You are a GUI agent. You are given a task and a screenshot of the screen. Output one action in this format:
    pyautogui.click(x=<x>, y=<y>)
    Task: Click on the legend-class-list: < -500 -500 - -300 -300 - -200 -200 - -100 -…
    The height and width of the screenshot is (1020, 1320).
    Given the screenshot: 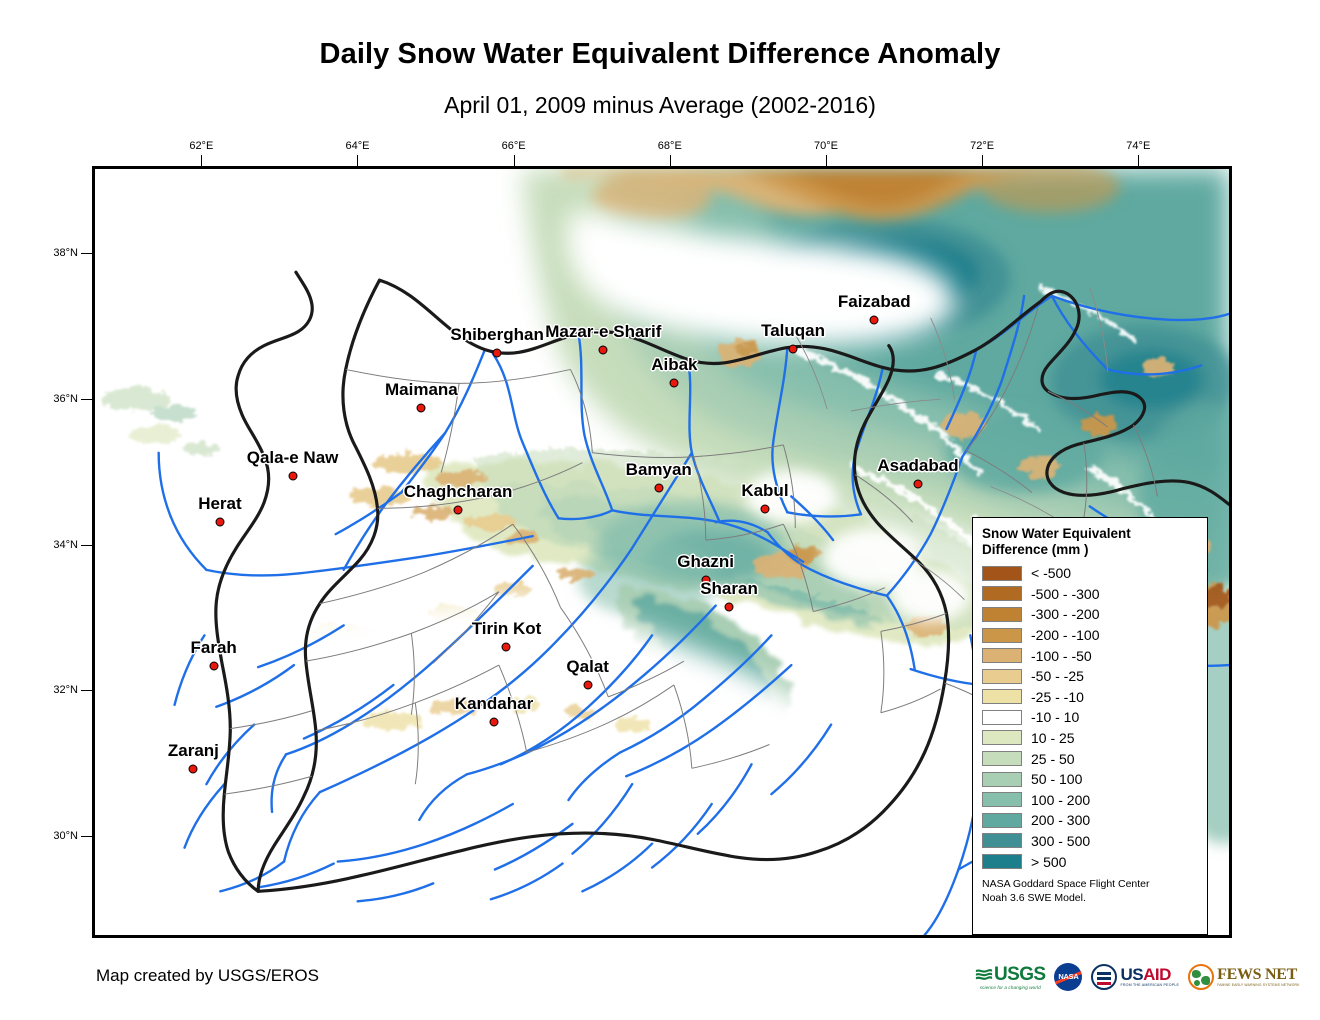 What is the action you would take?
    pyautogui.click(x=1090, y=717)
    